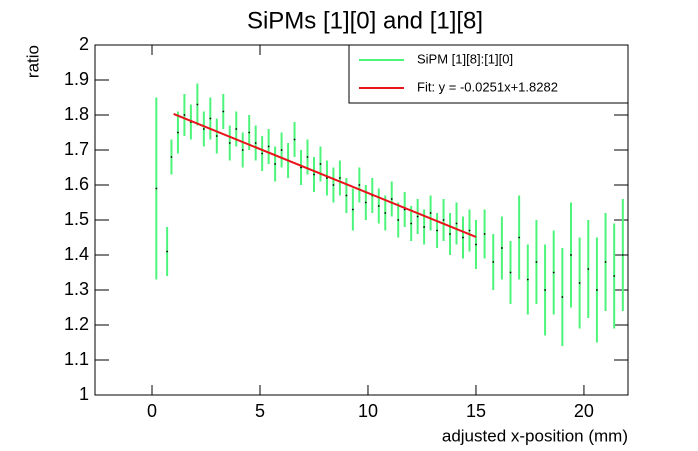 This screenshot has height=451, width=698. I want to click on x-tick-label: 10, so click(368, 411).